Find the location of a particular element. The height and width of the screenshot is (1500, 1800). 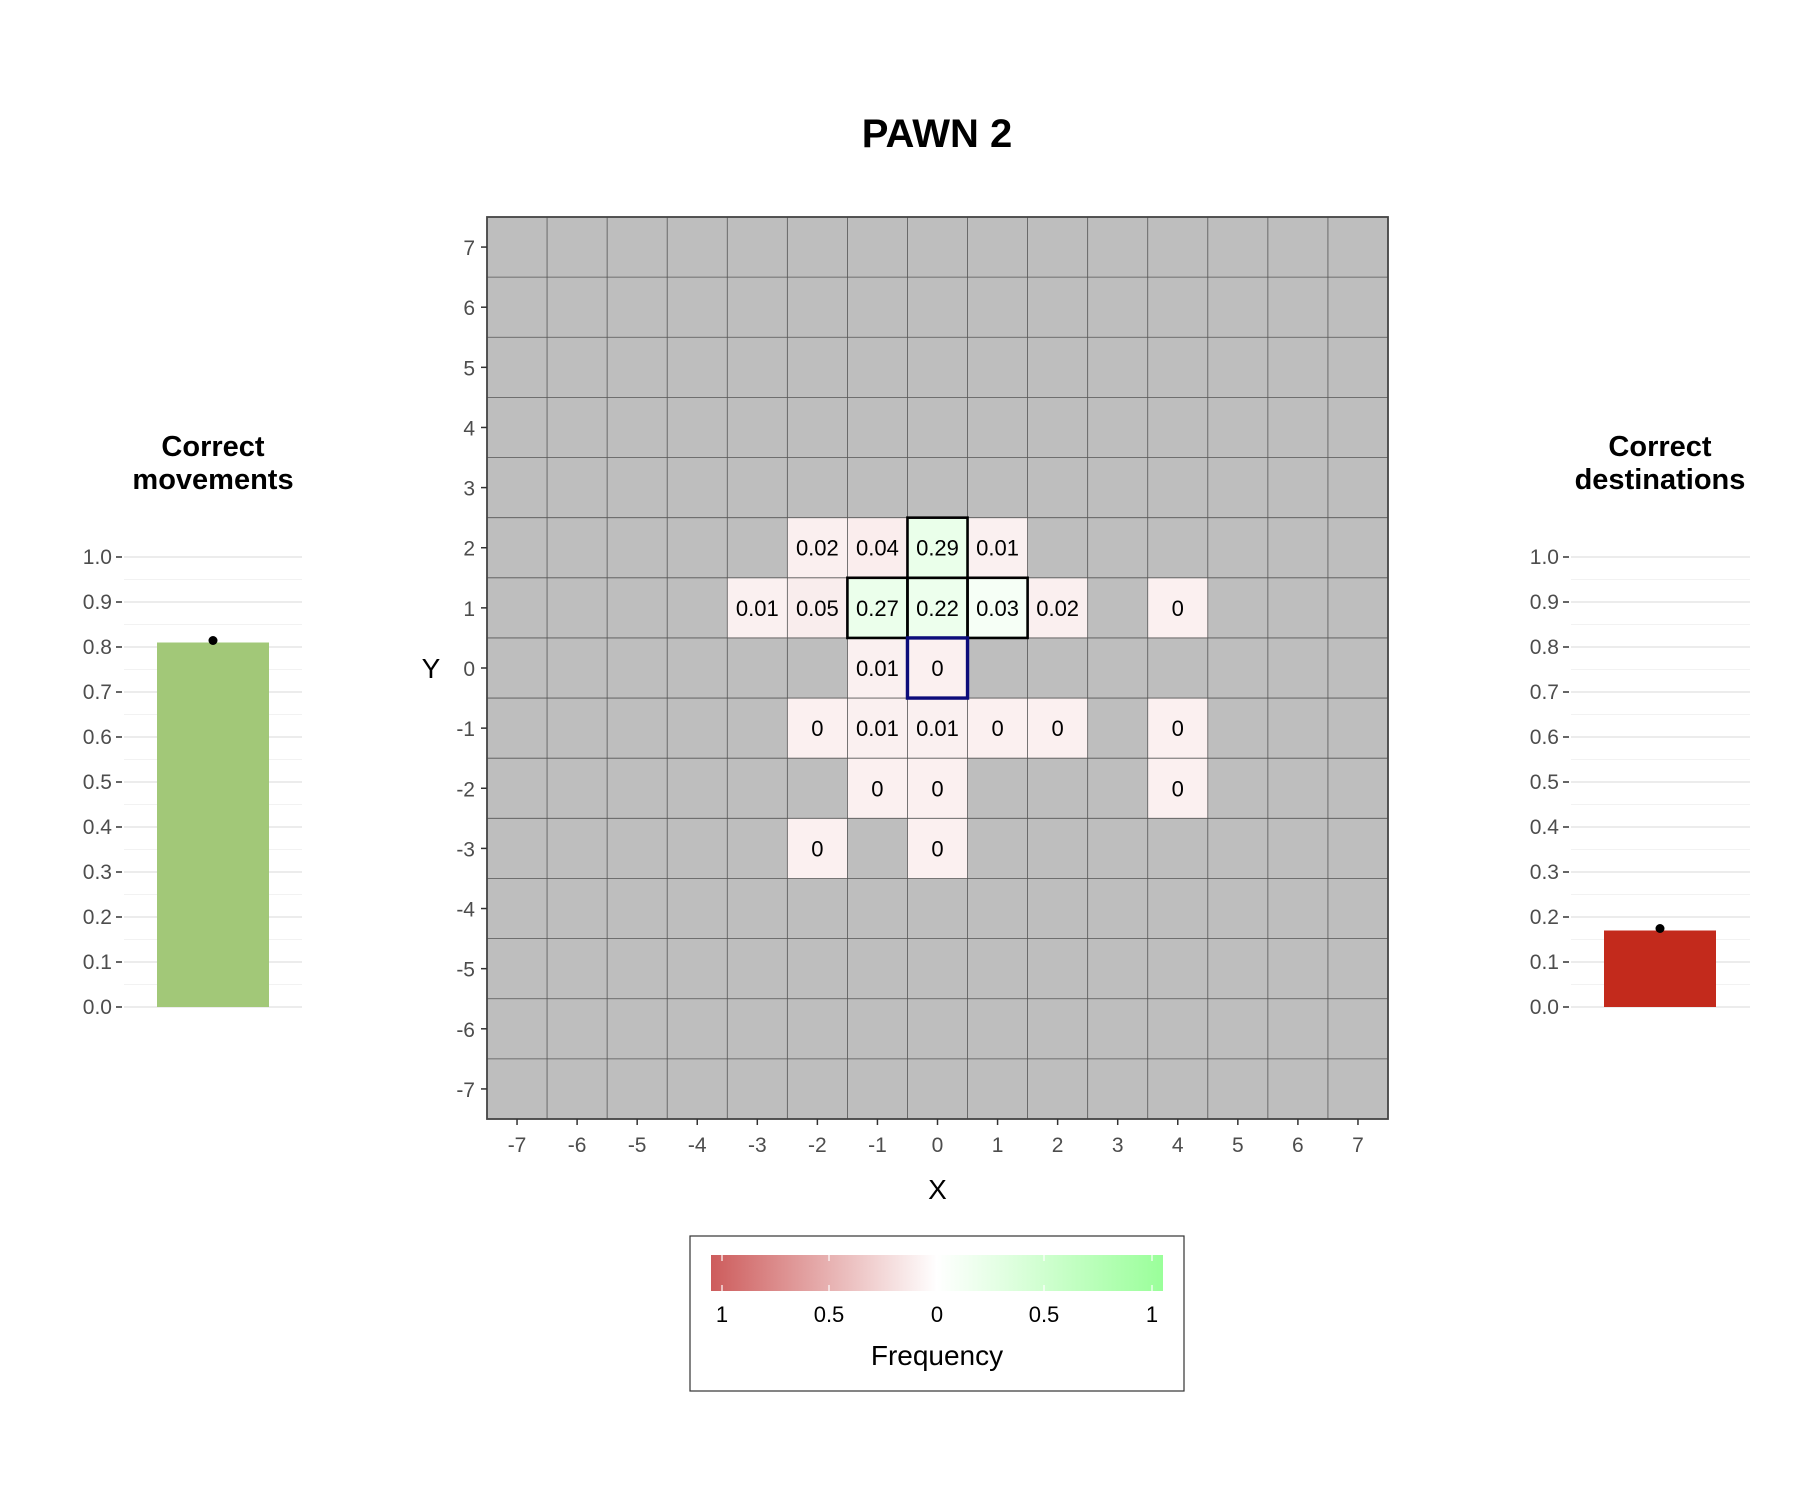

y-tick-label: -4 is located at coordinates (465, 910).